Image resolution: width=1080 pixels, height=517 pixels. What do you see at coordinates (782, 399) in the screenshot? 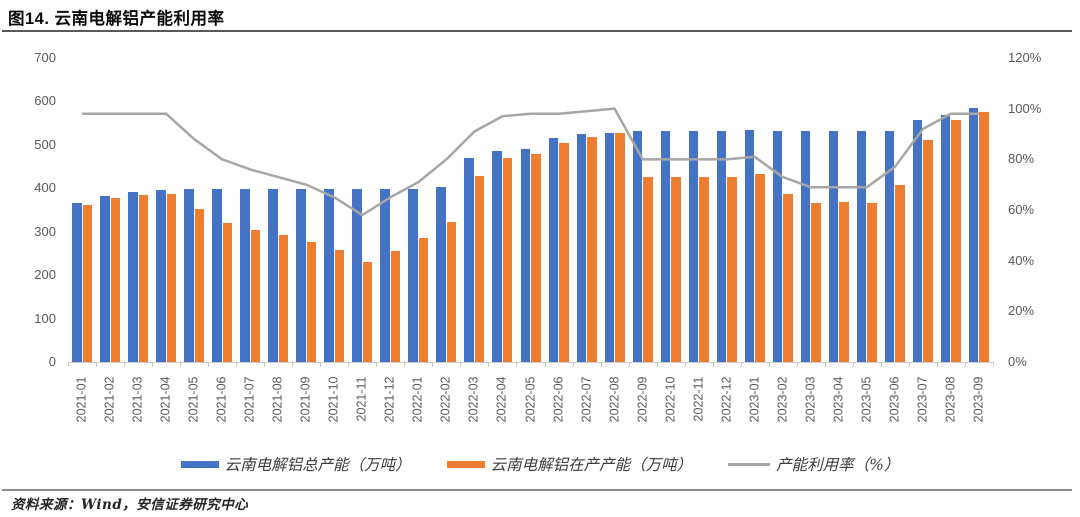
I see `x-axis-label: 2023-02` at bounding box center [782, 399].